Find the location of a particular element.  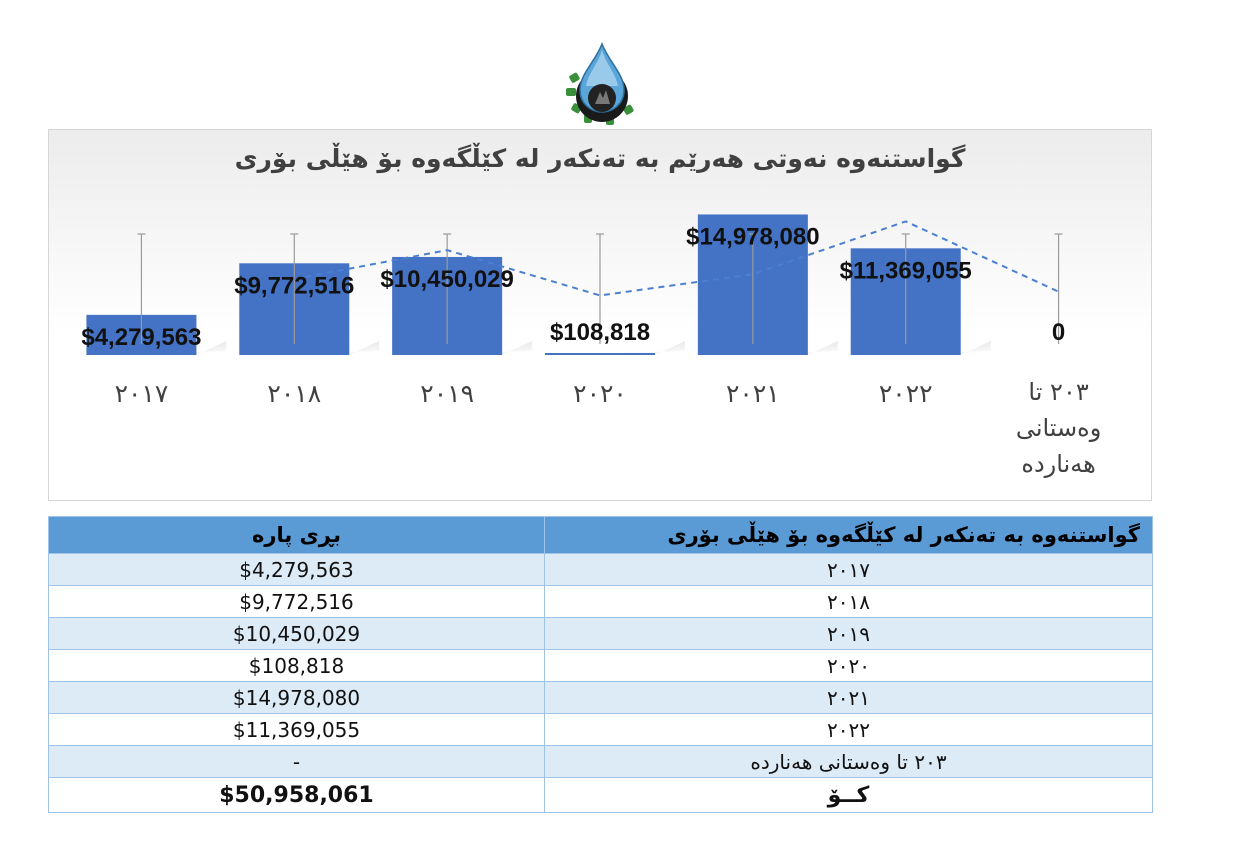

table-row: $10,450,029 ٢٠١٩ is located at coordinates (600, 633).